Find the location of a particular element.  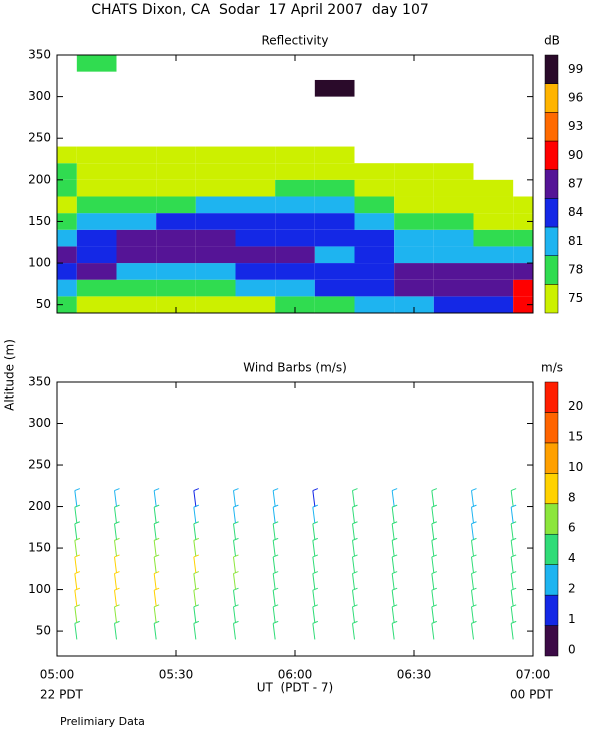

colorbar-tick-label: 81 is located at coordinates (575, 241).